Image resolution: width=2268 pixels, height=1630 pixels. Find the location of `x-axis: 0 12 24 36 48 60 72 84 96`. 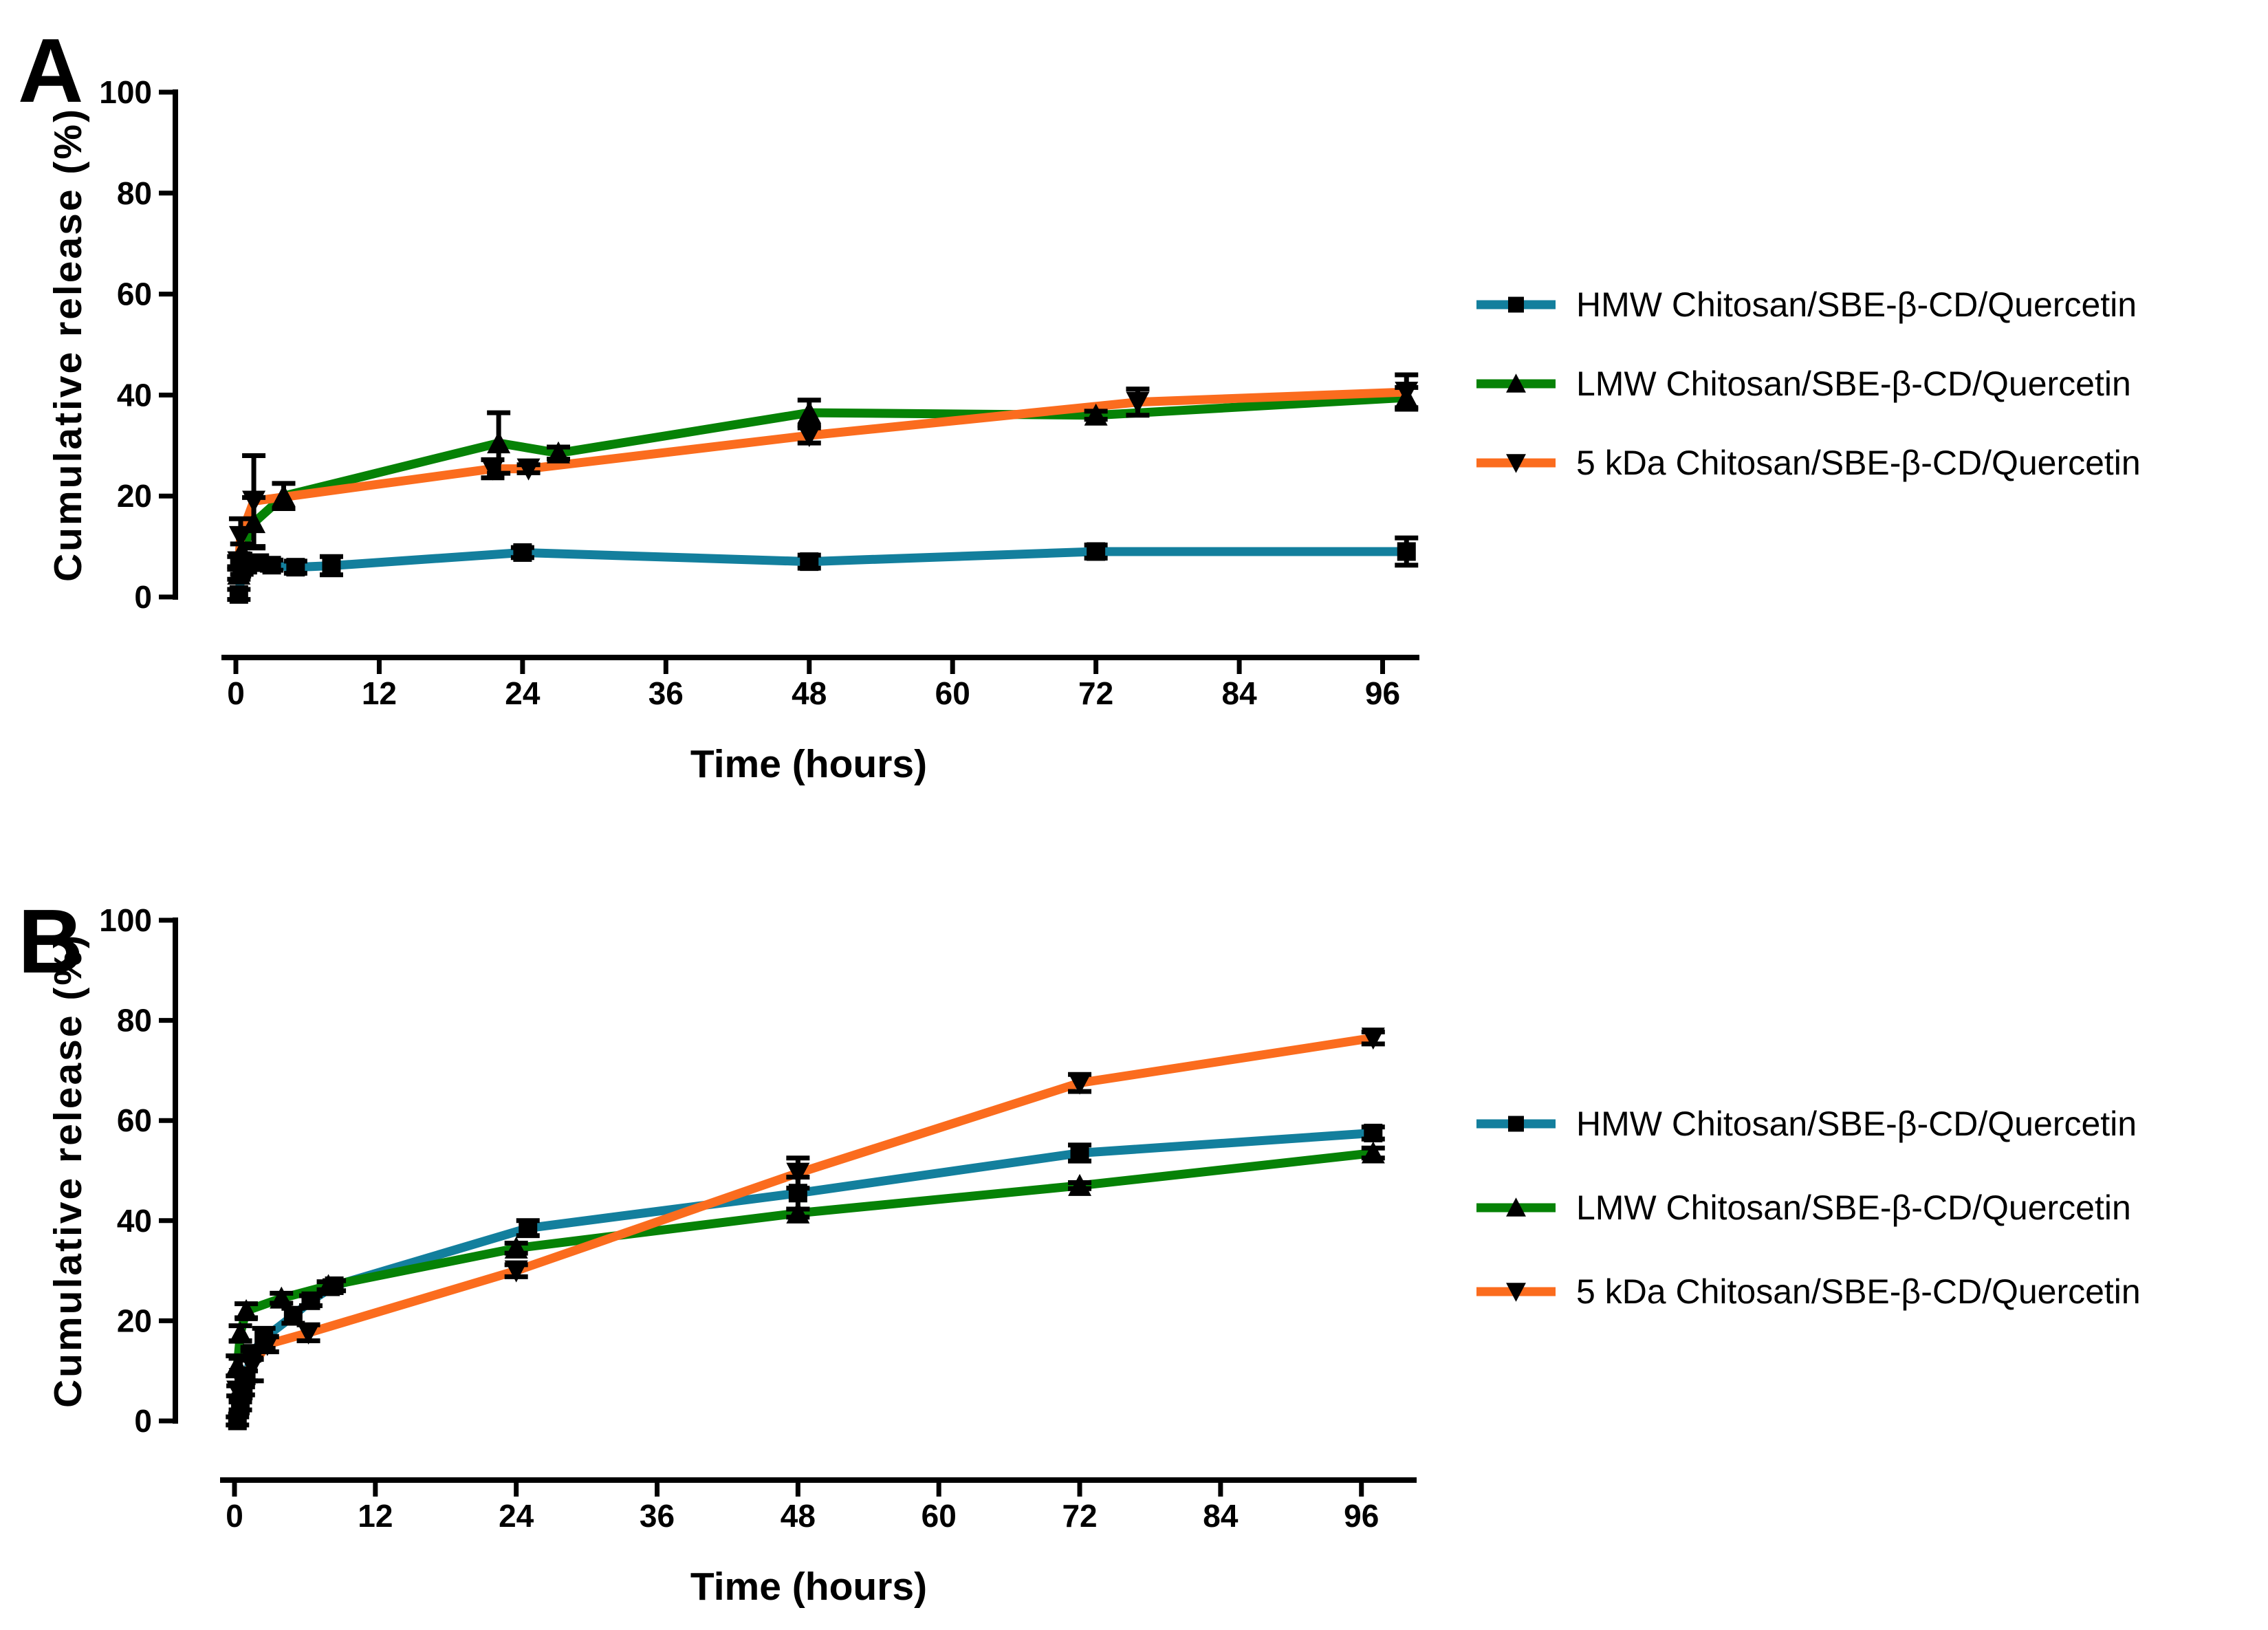

x-axis: 0 12 24 36 48 60 72 84 96 is located at coordinates (818, 1506).